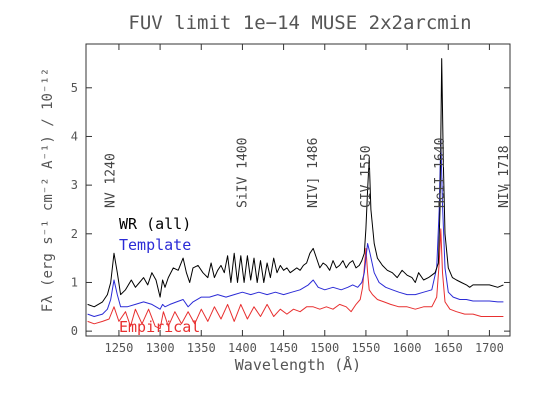 The image size is (538, 416). What do you see at coordinates (366, 176) in the screenshot?
I see `line-id-label: CIV 1550` at bounding box center [366, 176].